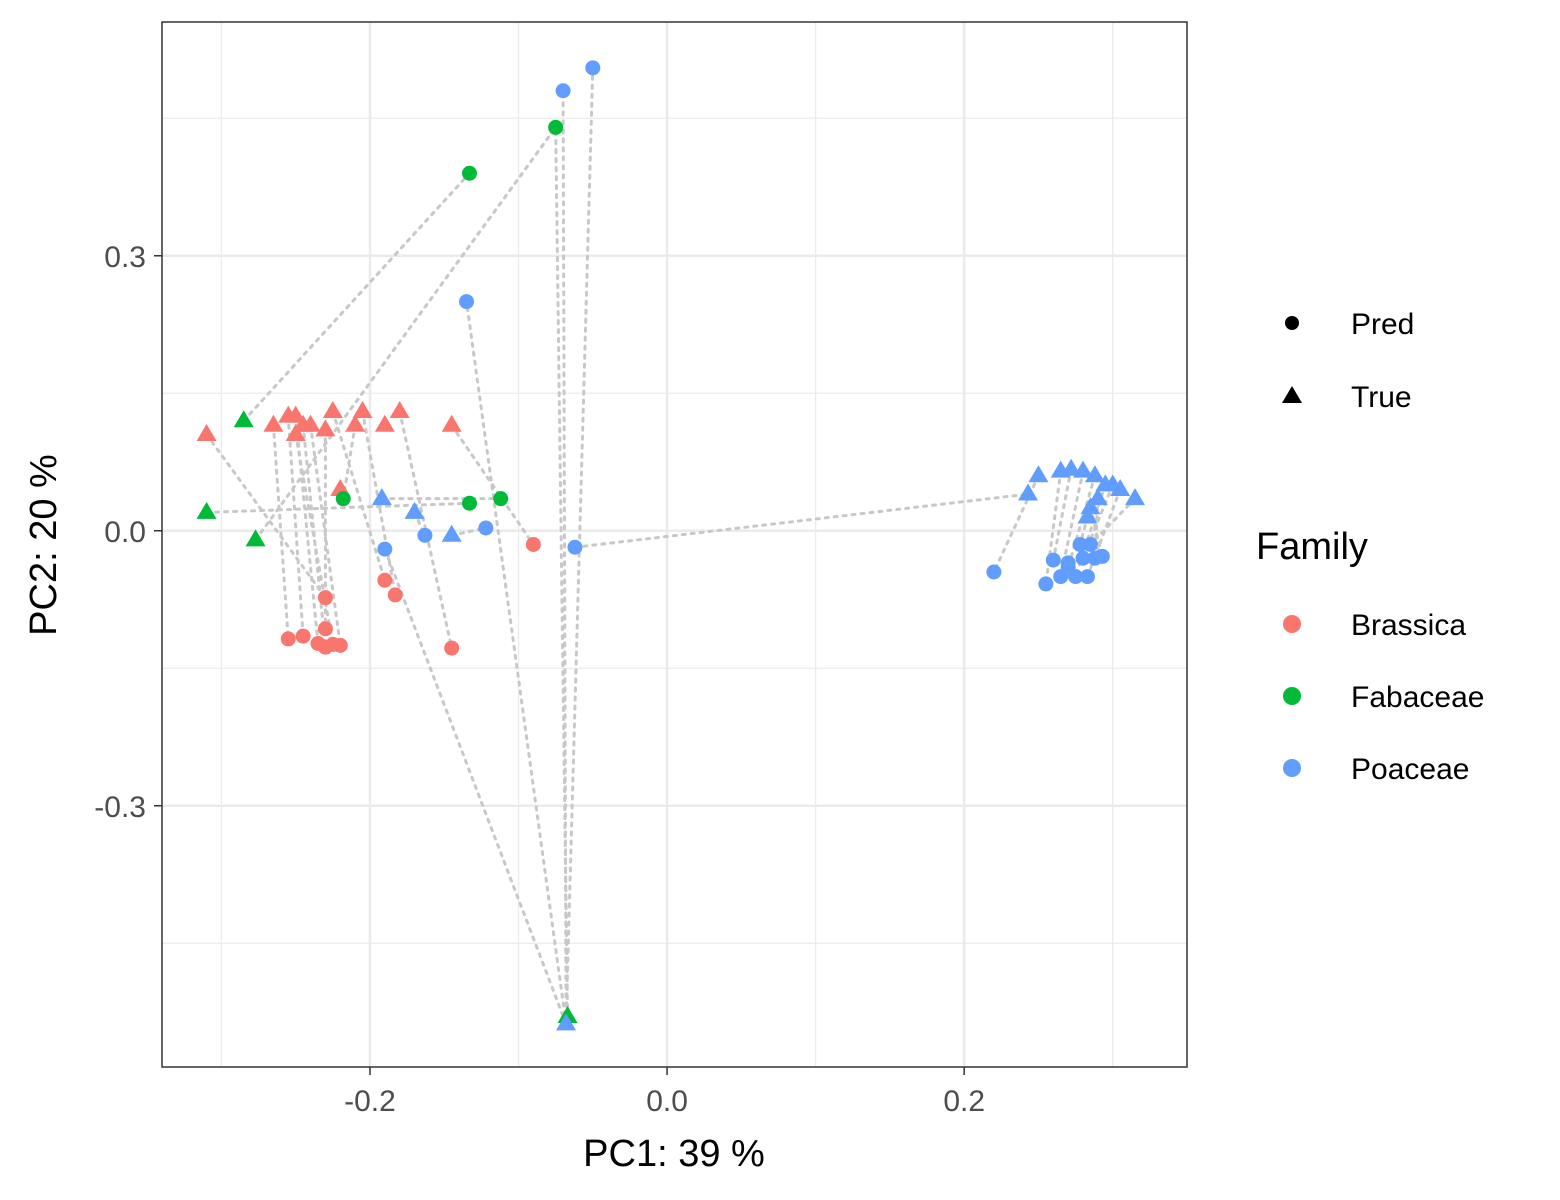 Image resolution: width=1560 pixels, height=1200 pixels. Describe the element at coordinates (1292, 323) in the screenshot. I see `legend-pred-symbol` at that location.